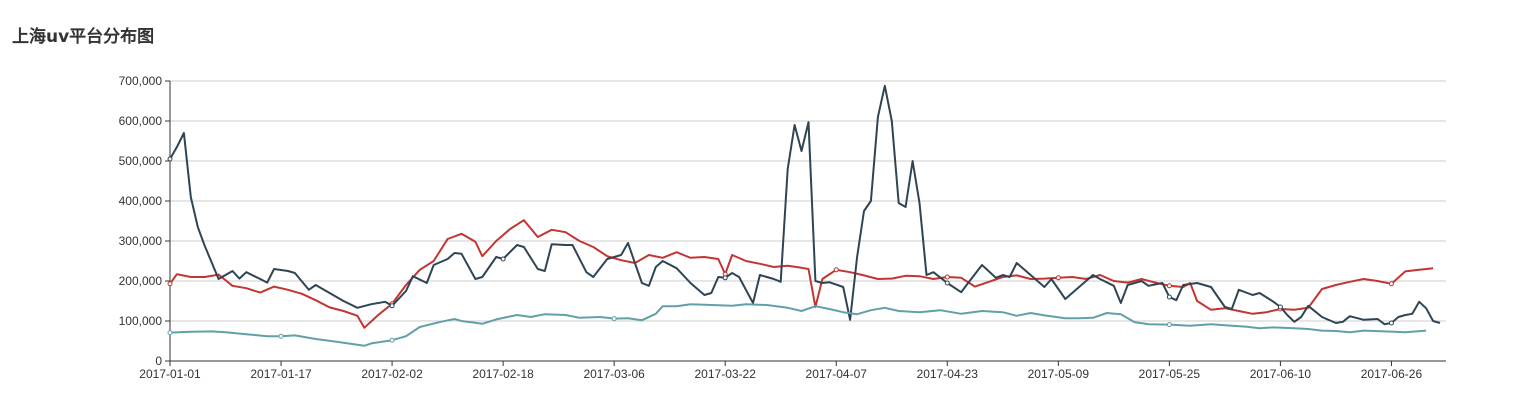  What do you see at coordinates (170, 374) in the screenshot?
I see `x-tick-label: 2017-01-01` at bounding box center [170, 374].